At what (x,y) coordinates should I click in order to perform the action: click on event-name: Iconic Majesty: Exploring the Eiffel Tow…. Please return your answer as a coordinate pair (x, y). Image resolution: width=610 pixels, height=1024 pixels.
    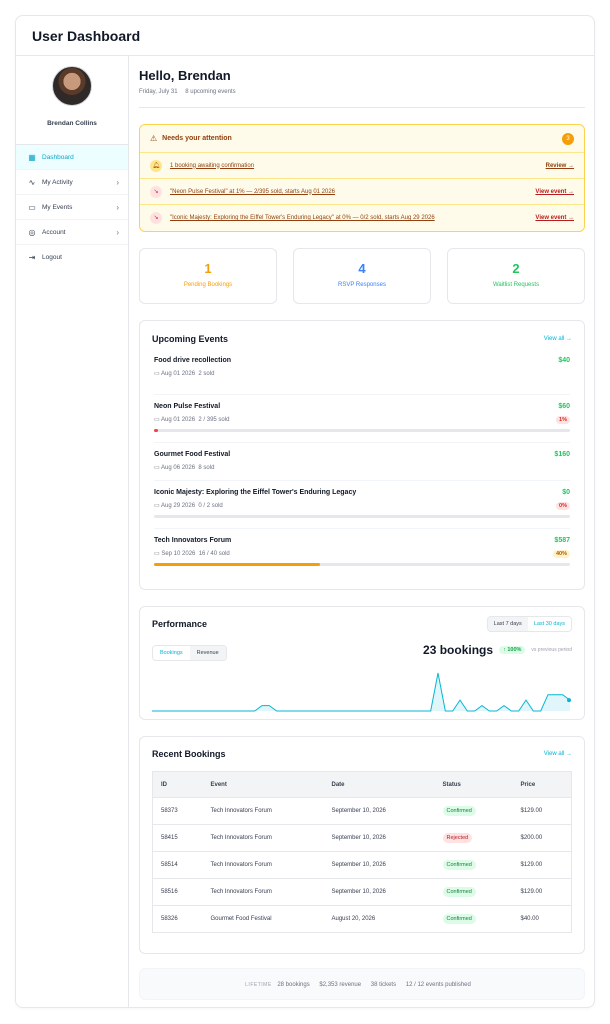
    Looking at the image, I should click on (255, 492).